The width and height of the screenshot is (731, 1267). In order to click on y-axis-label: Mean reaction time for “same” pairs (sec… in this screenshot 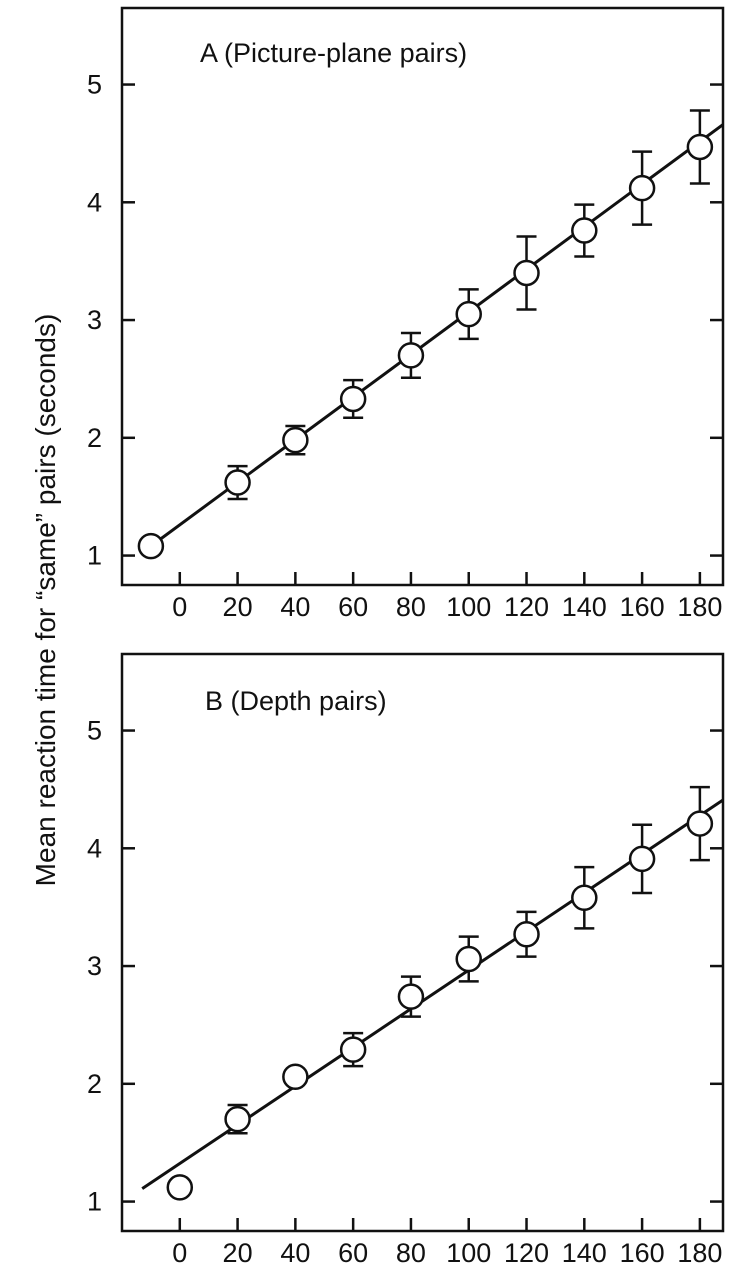, I will do `click(45, 600)`.